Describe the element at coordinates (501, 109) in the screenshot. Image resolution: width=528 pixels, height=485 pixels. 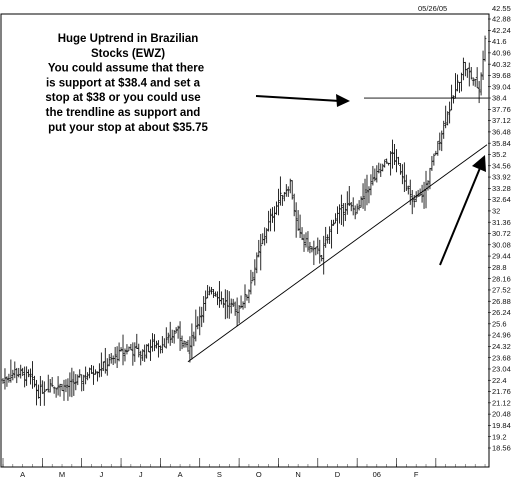
I see `y-tick-label: 37.76` at that location.